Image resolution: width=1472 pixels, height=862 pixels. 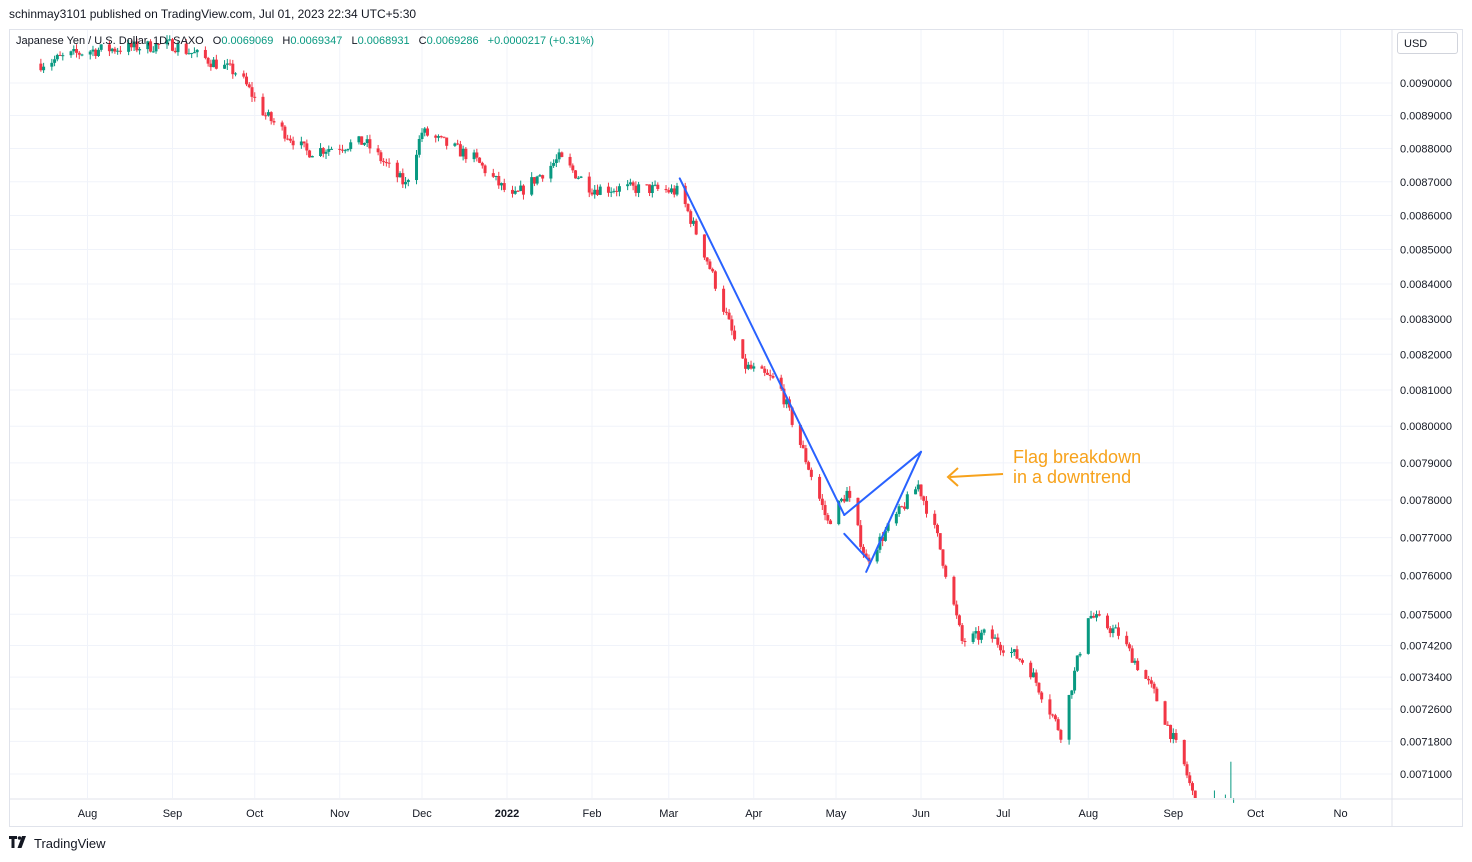 What do you see at coordinates (1426, 742) in the screenshot?
I see `price-tick-label: 0.0071800` at bounding box center [1426, 742].